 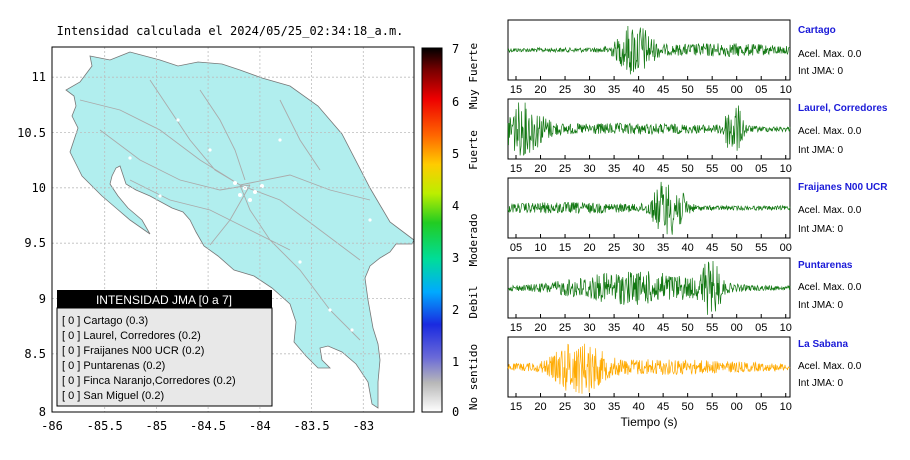 I want to click on legend-entry: [ 0 ] Cartago (0.3), so click(x=105, y=321).